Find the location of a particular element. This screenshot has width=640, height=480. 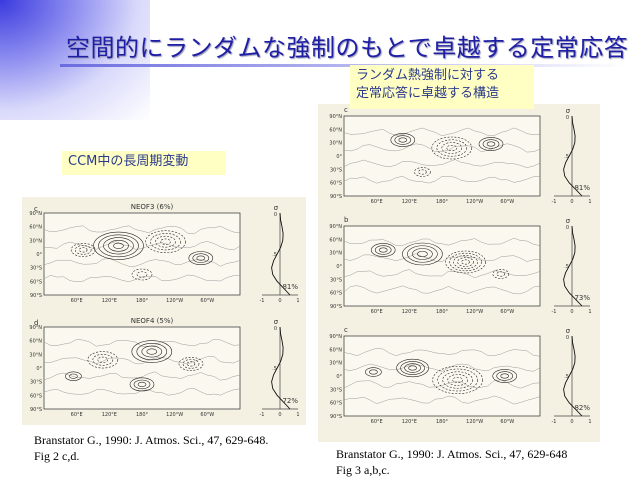

profile-percent: 81% is located at coordinates (290, 287).